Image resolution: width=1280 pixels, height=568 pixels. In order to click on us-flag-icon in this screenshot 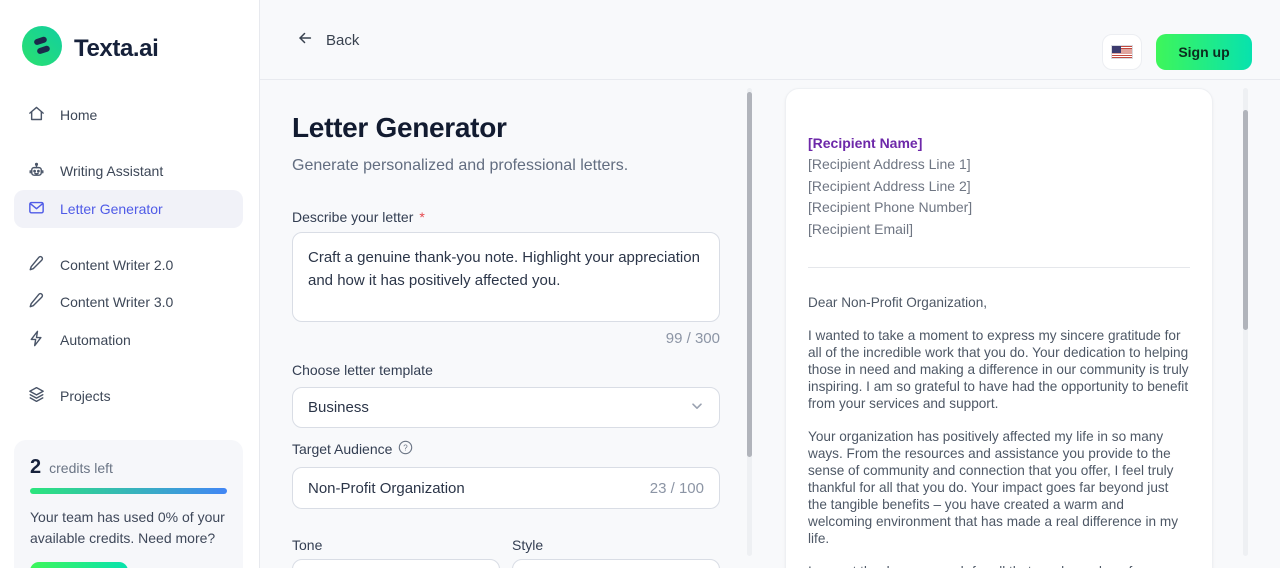, I will do `click(1122, 52)`.